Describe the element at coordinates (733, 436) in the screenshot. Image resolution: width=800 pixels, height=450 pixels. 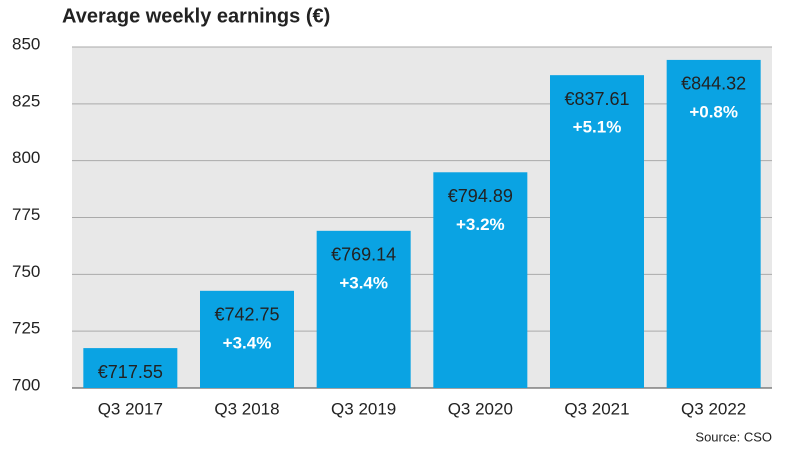
I see `source: Source: CSO` at that location.